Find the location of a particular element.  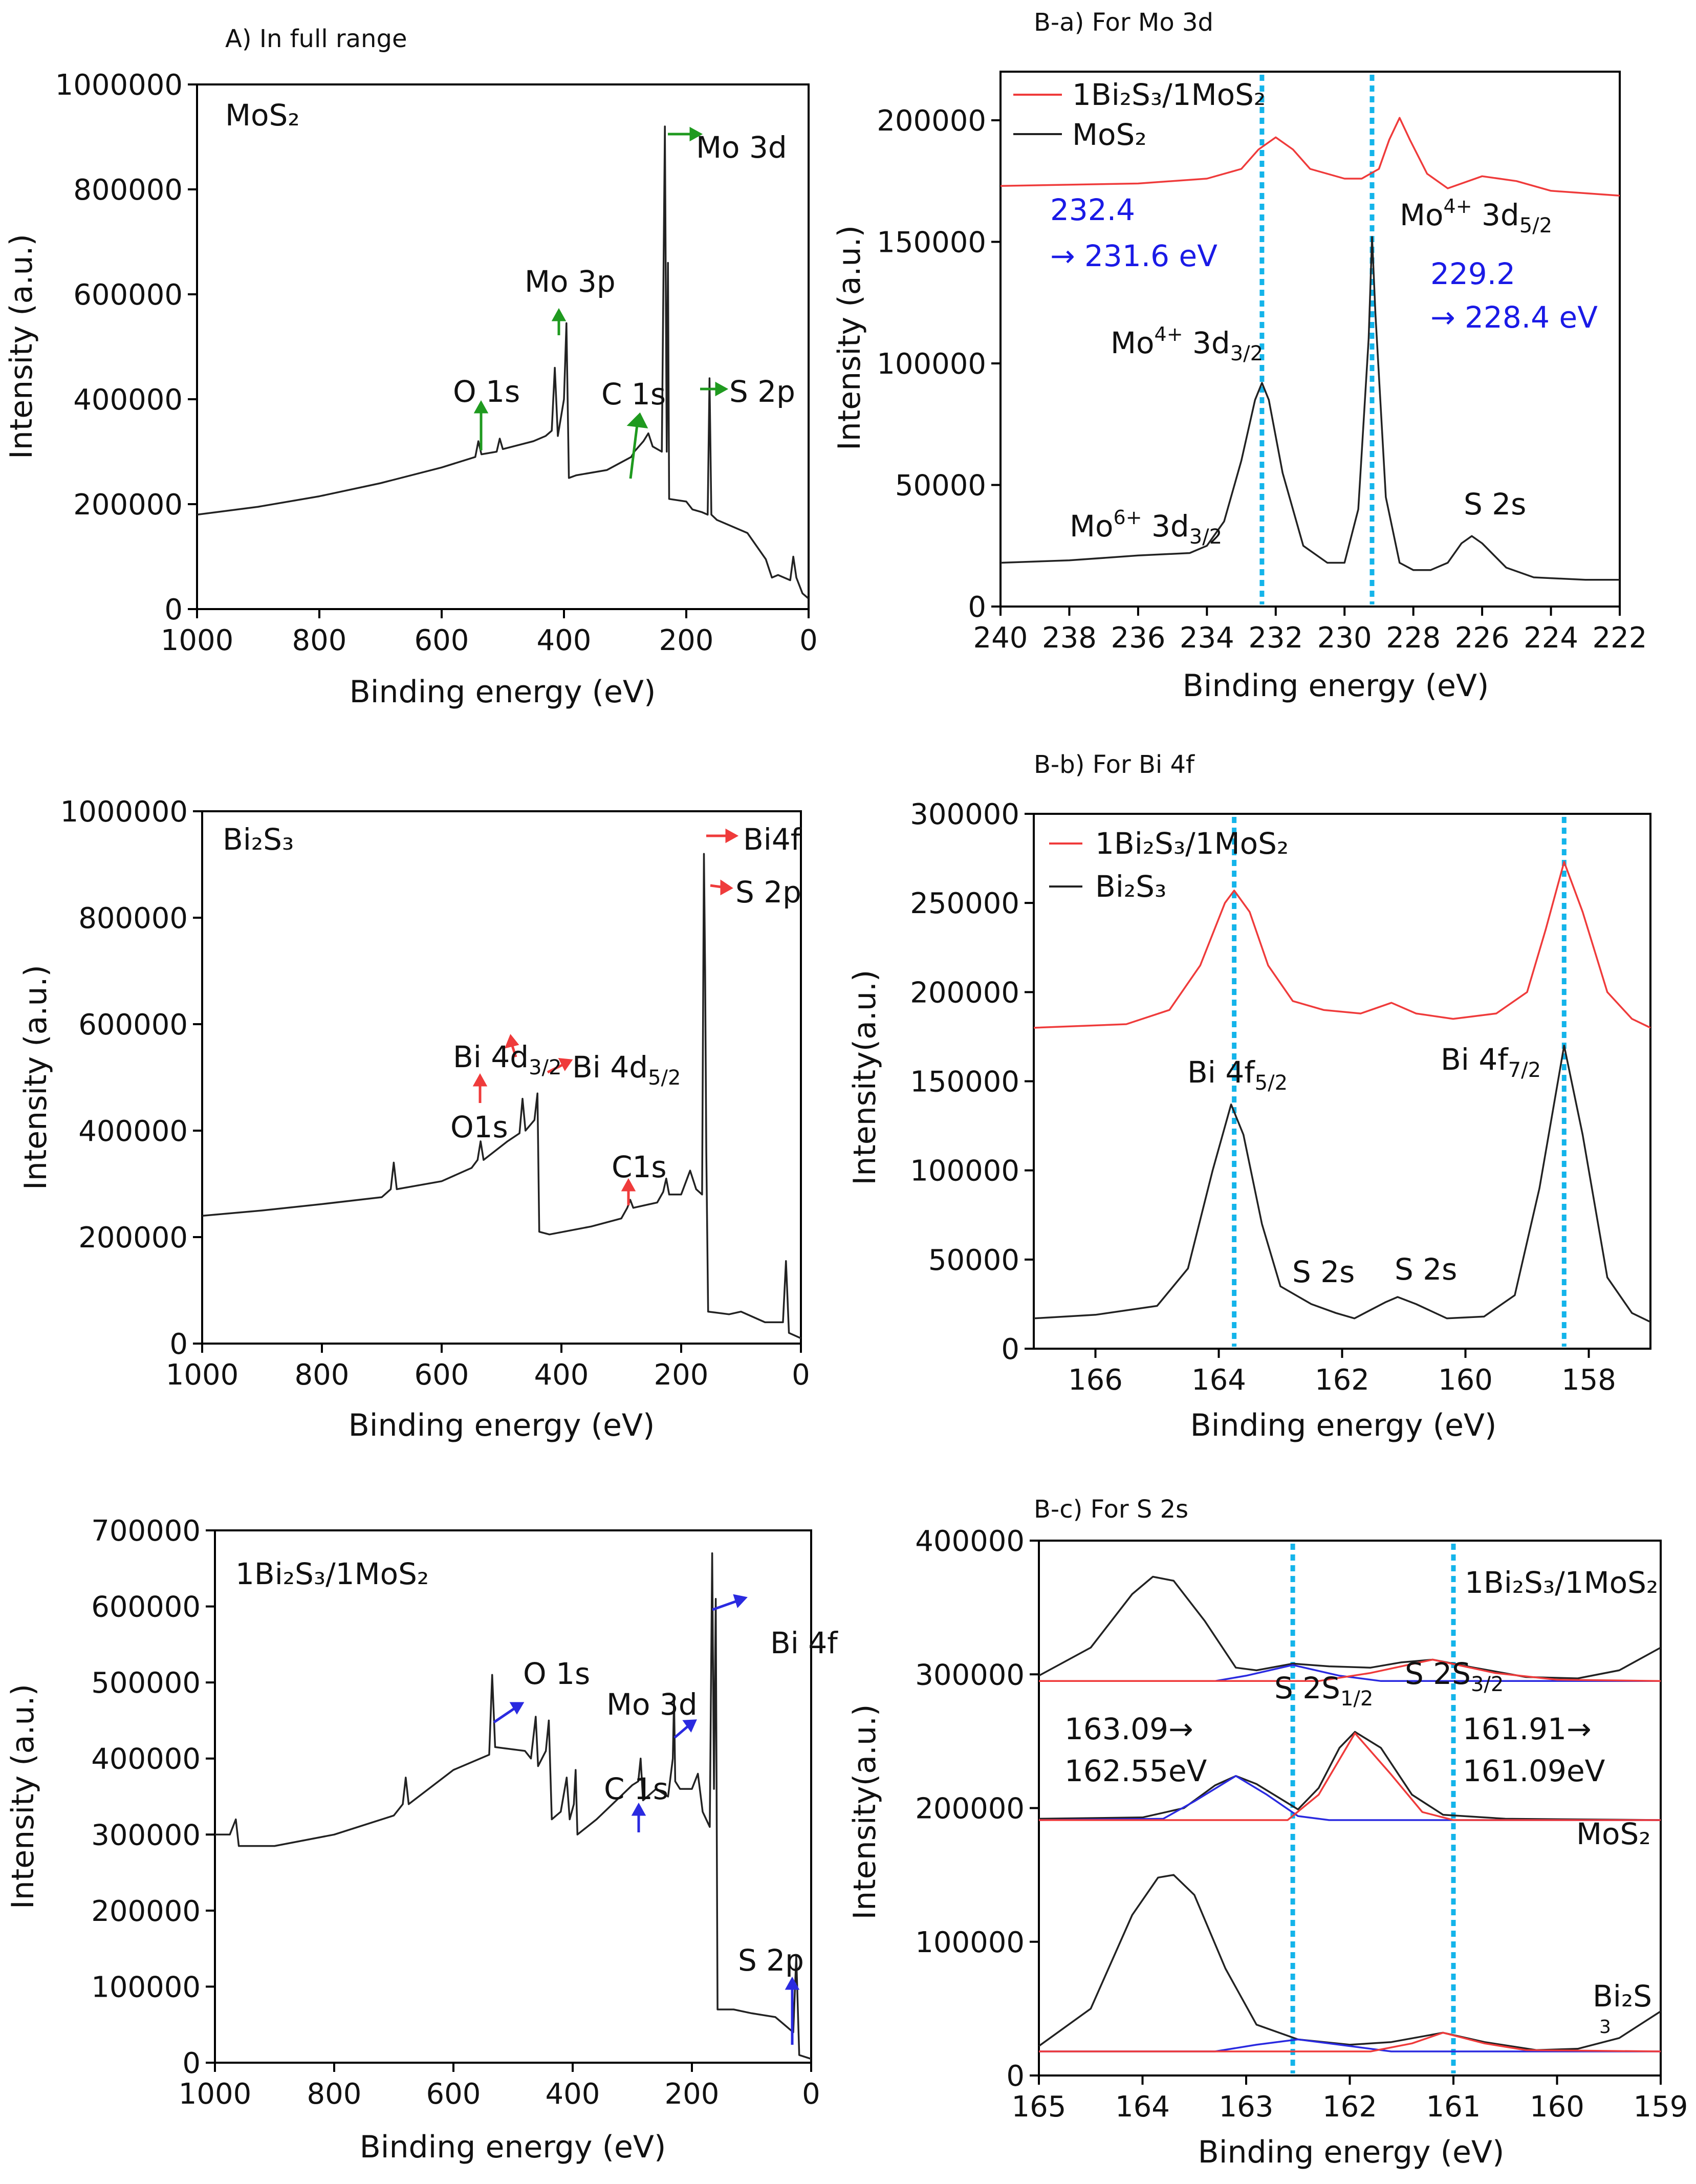

series-layer-a1 is located at coordinates (503, 362).